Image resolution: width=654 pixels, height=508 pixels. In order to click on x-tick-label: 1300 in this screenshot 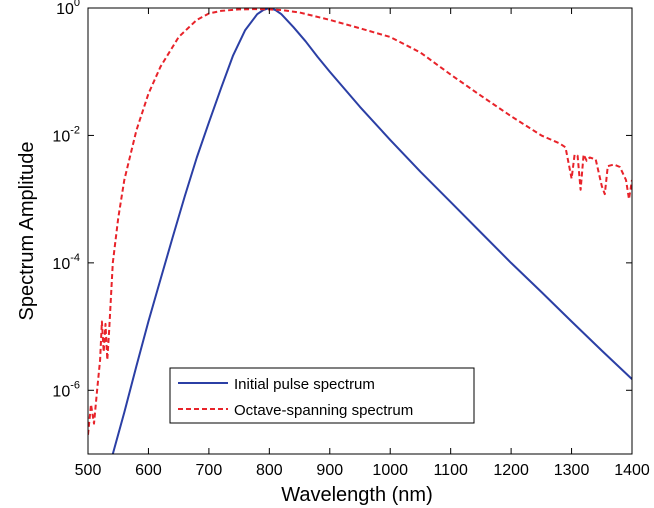, I will do `click(572, 470)`.